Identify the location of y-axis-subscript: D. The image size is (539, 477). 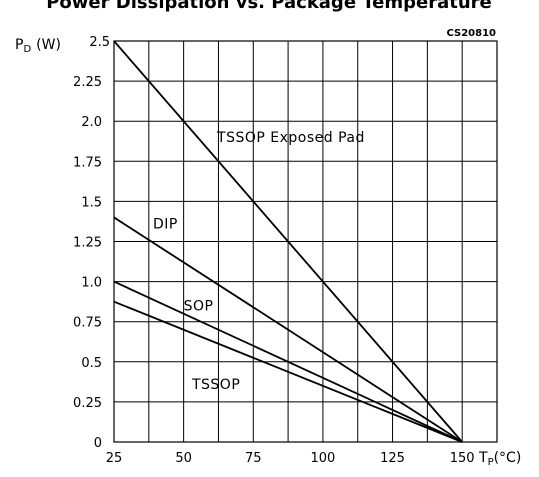
(27, 49).